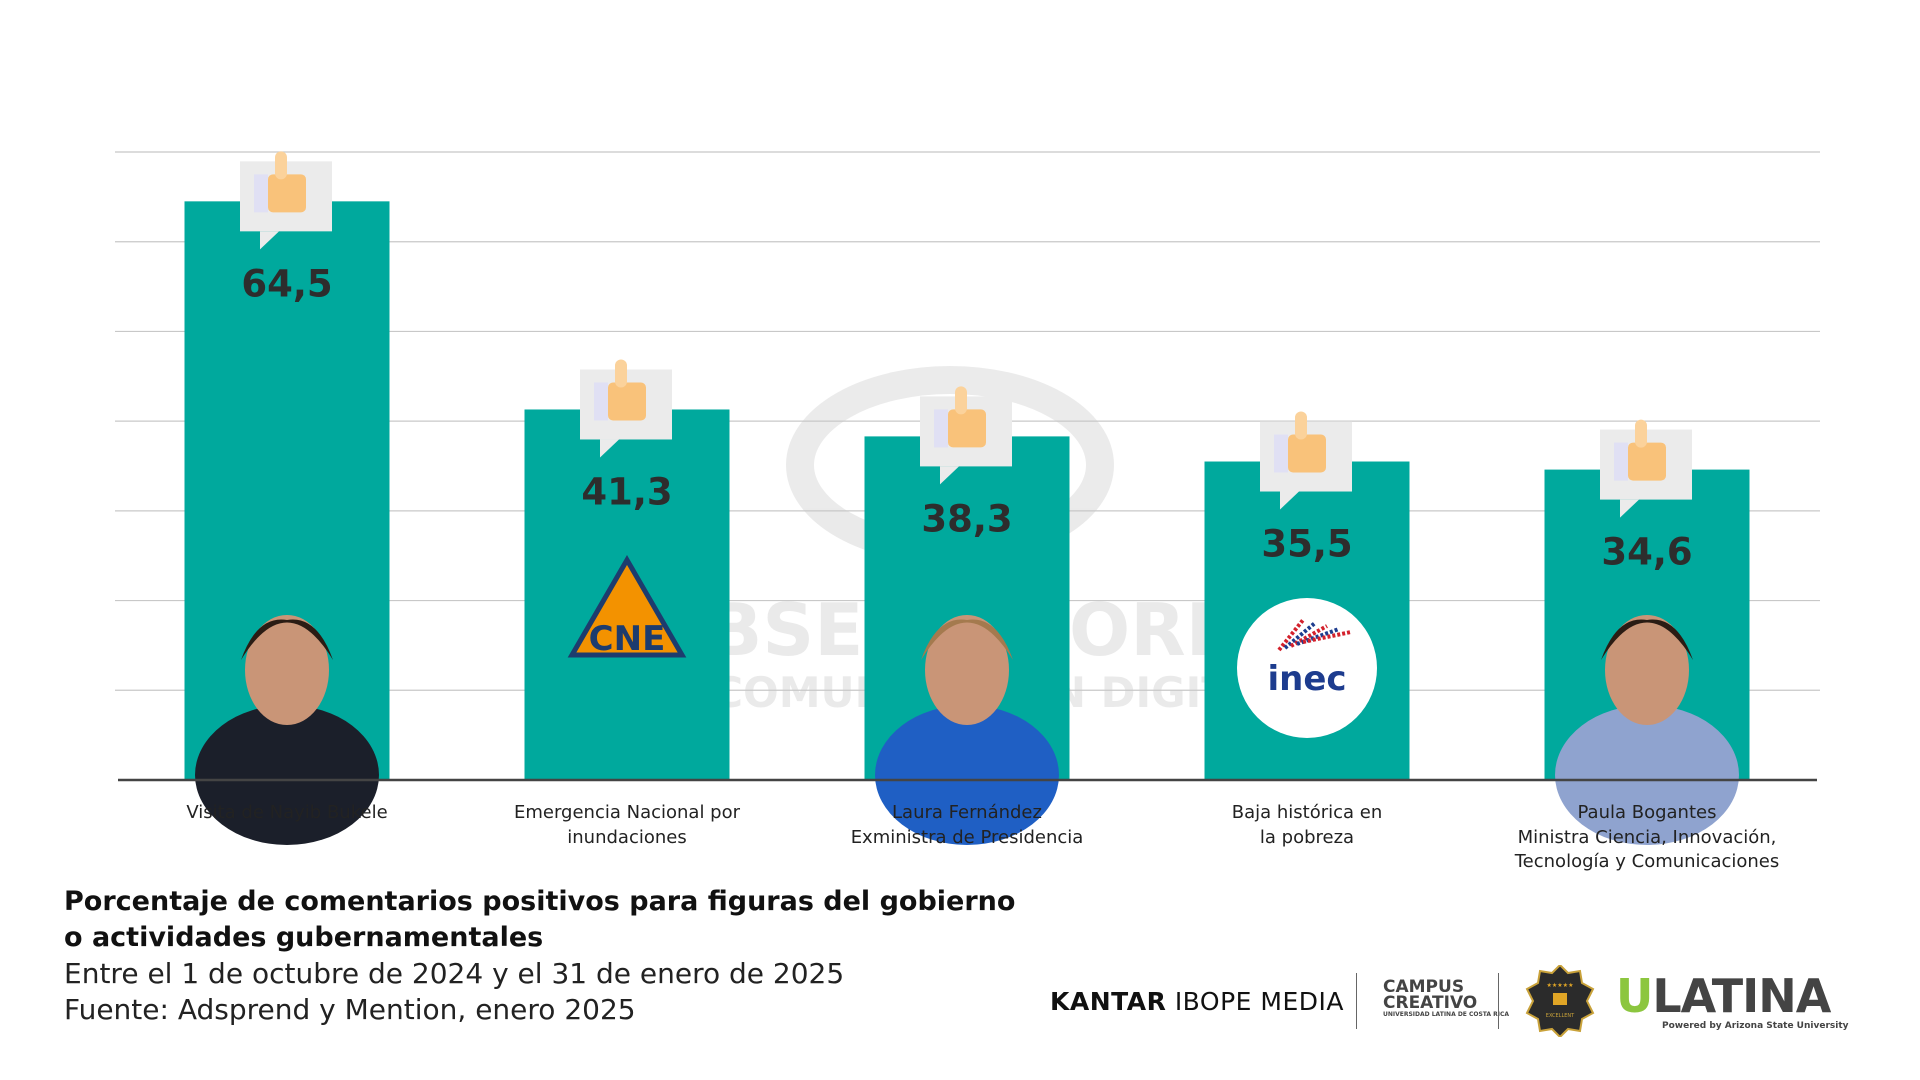 The width and height of the screenshot is (1920, 1080). Describe the element at coordinates (1647, 812) in the screenshot. I see `category-label-line: Paula Bogantes` at that location.